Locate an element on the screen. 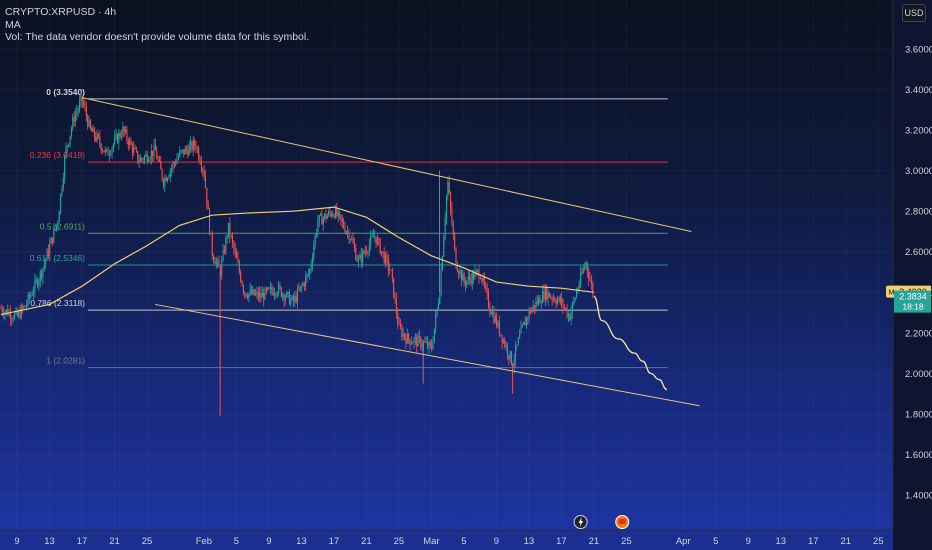 Image resolution: width=932 pixels, height=550 pixels. event-icons is located at coordinates (601, 522).